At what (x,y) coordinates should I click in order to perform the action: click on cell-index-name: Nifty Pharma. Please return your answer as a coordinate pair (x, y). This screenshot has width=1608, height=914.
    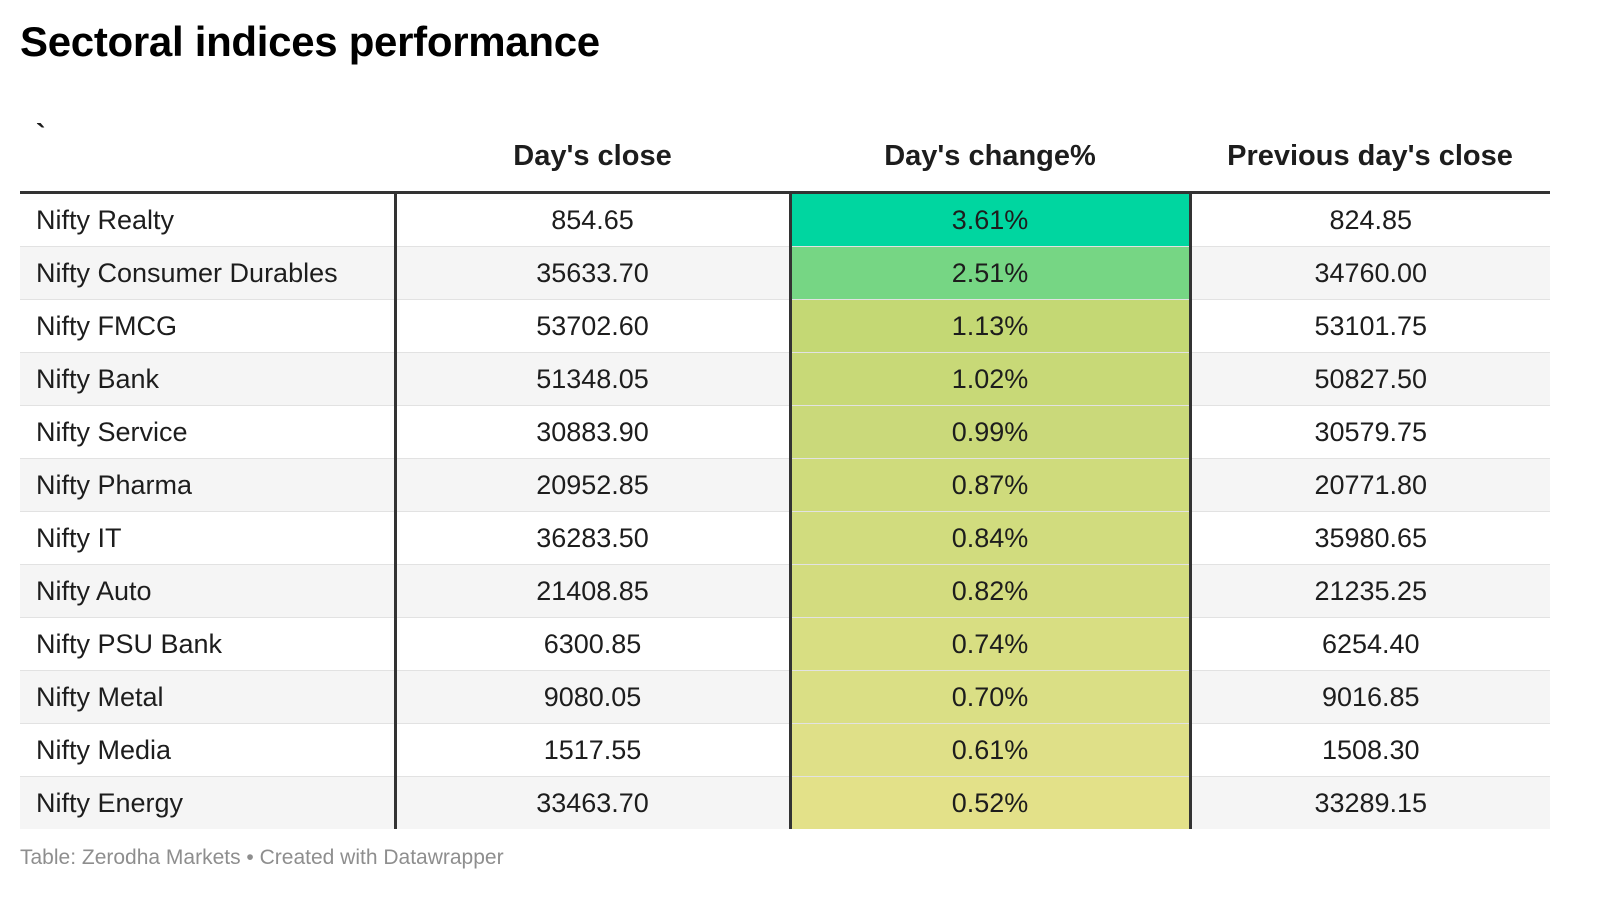
    Looking at the image, I should click on (208, 485).